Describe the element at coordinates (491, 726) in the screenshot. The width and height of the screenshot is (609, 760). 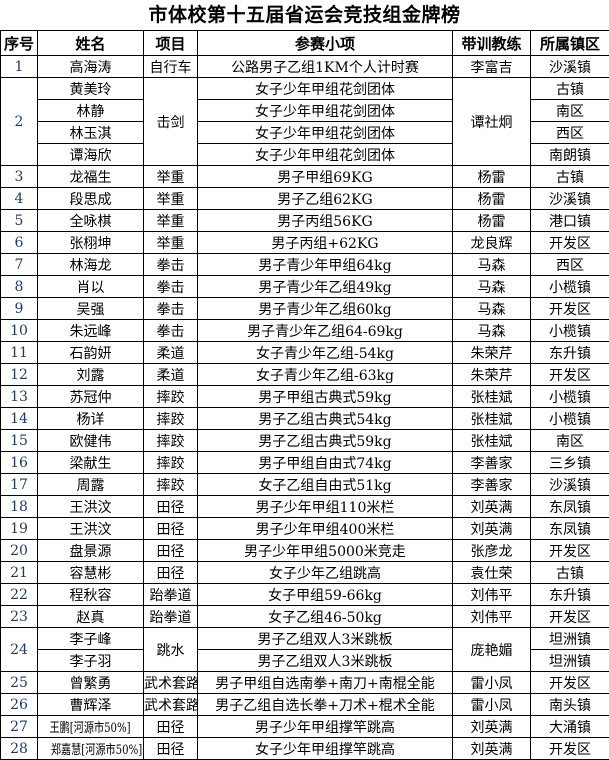
I see `cell-coach: 刘英满` at that location.